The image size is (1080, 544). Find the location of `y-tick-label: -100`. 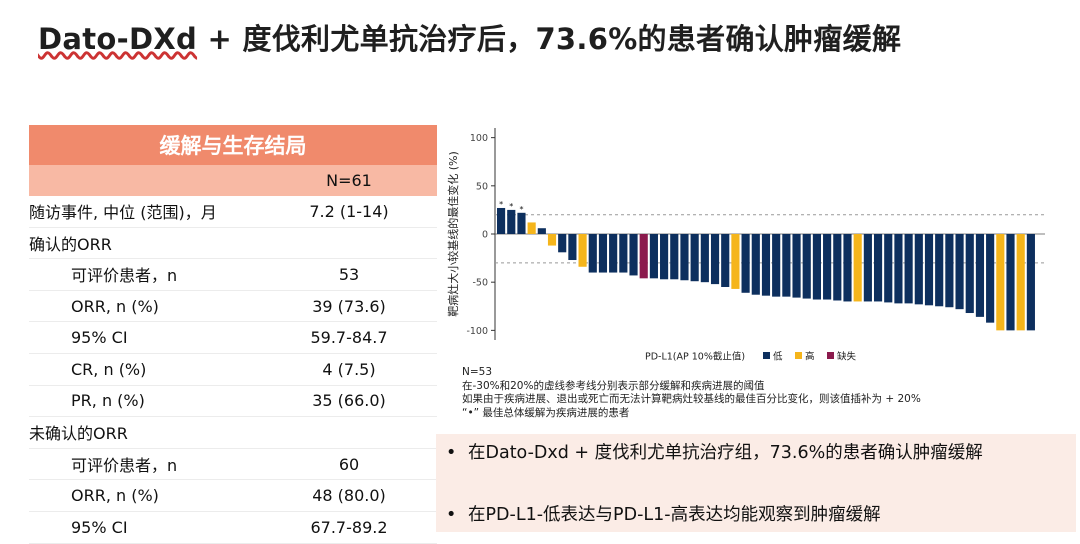

y-tick-label: -100 is located at coordinates (477, 331).